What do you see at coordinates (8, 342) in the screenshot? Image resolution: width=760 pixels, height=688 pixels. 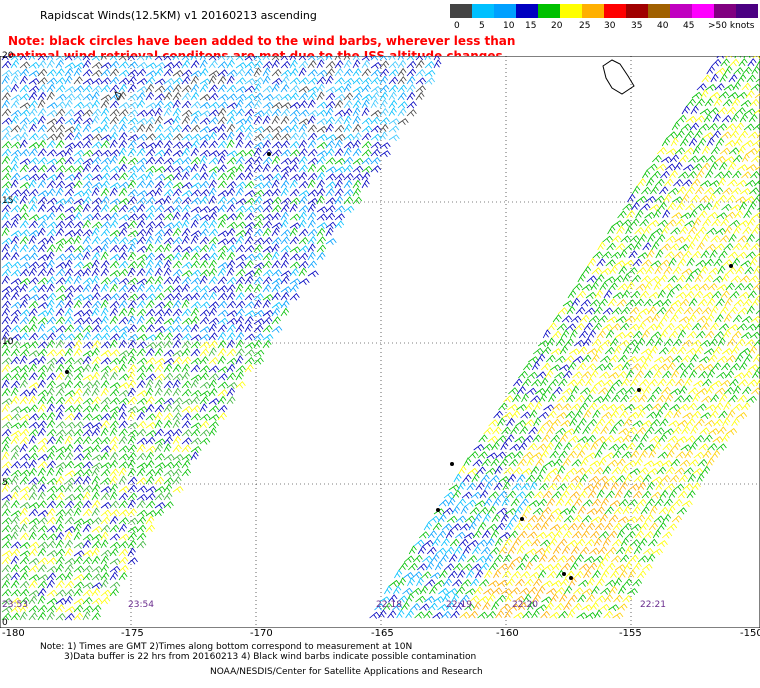 I see `lat-label-10: 10` at bounding box center [8, 342].